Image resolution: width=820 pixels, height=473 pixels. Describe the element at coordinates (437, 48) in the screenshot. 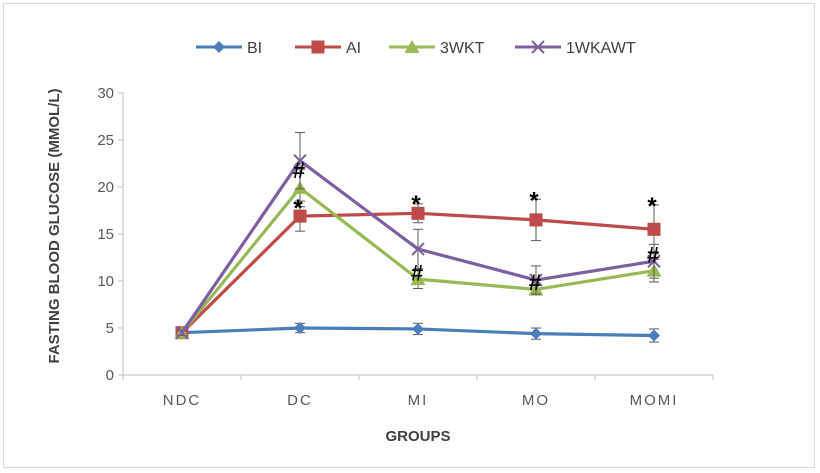

I see `legend-item-3wkt: 3WKT` at that location.